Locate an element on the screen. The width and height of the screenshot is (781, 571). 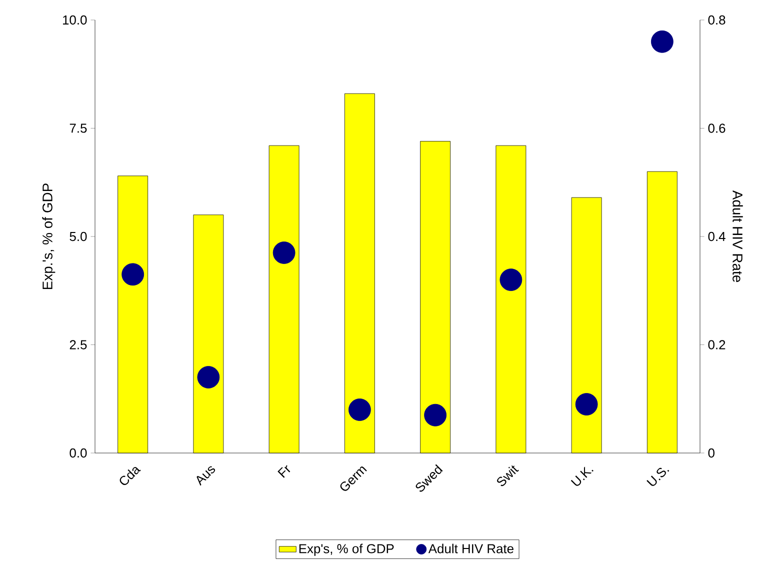
x-tick-label: Cda is located at coordinates (130, 476).